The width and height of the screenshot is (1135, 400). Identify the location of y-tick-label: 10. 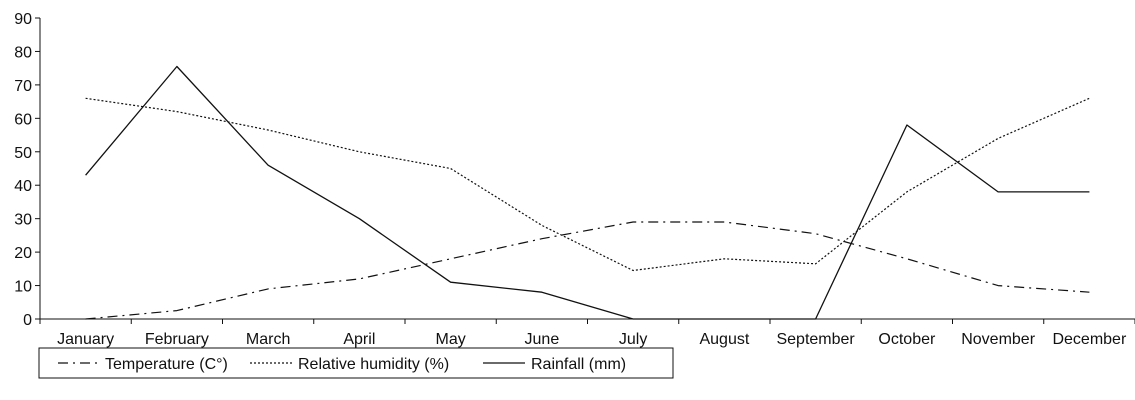
(23, 287).